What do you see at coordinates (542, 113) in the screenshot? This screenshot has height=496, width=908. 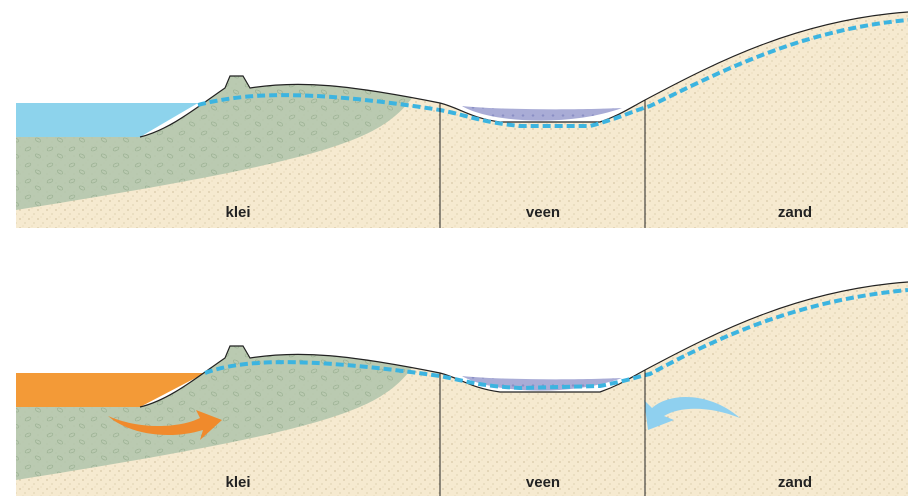 I see `peat-layer` at bounding box center [542, 113].